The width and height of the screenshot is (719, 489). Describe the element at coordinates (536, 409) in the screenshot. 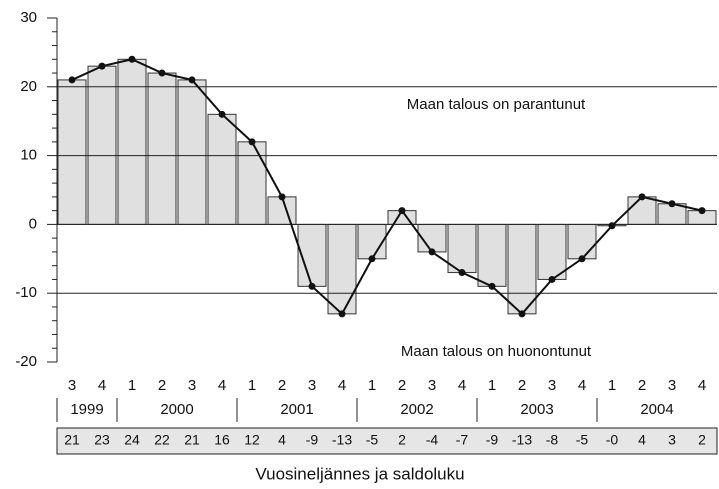

I see `year-label: 2003` at that location.